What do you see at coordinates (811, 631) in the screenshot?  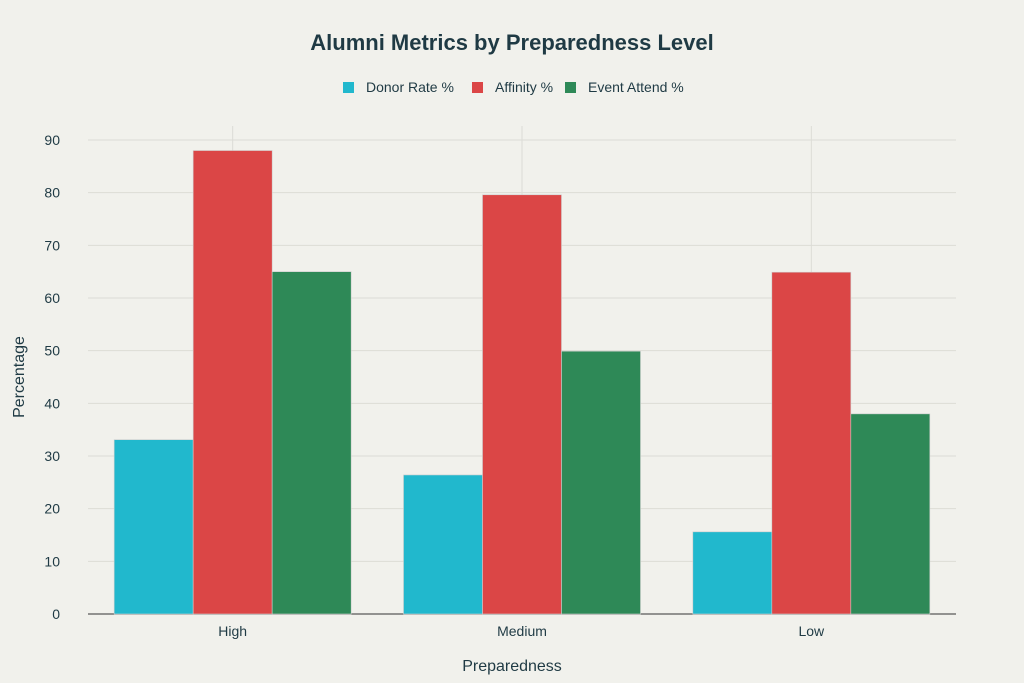 I see `x-tick-label: Low` at bounding box center [811, 631].